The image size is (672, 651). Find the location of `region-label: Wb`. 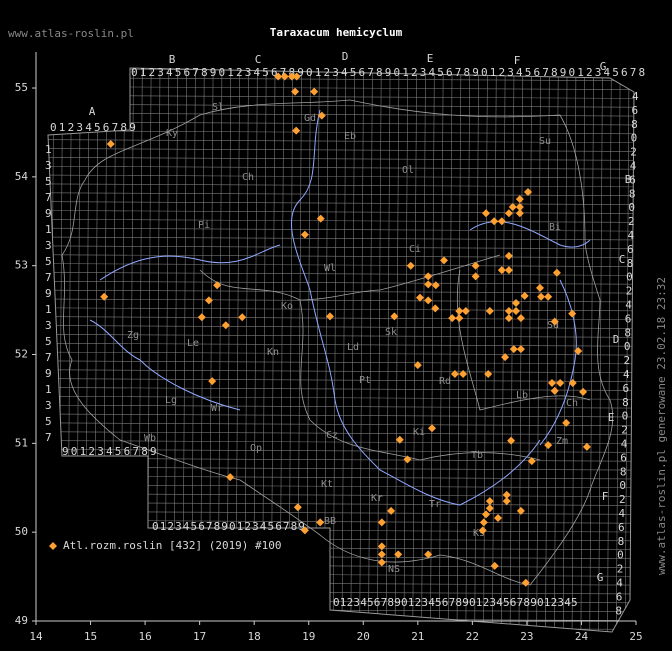

region-label: Wb is located at coordinates (150, 438).